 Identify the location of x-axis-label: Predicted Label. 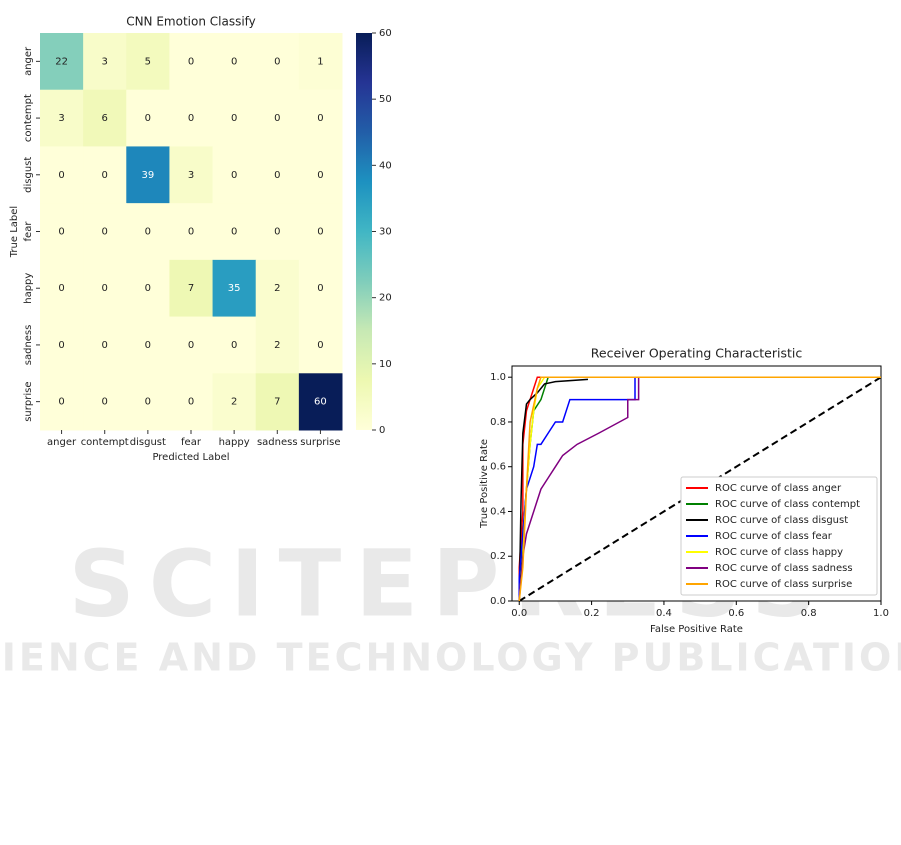
(190, 457).